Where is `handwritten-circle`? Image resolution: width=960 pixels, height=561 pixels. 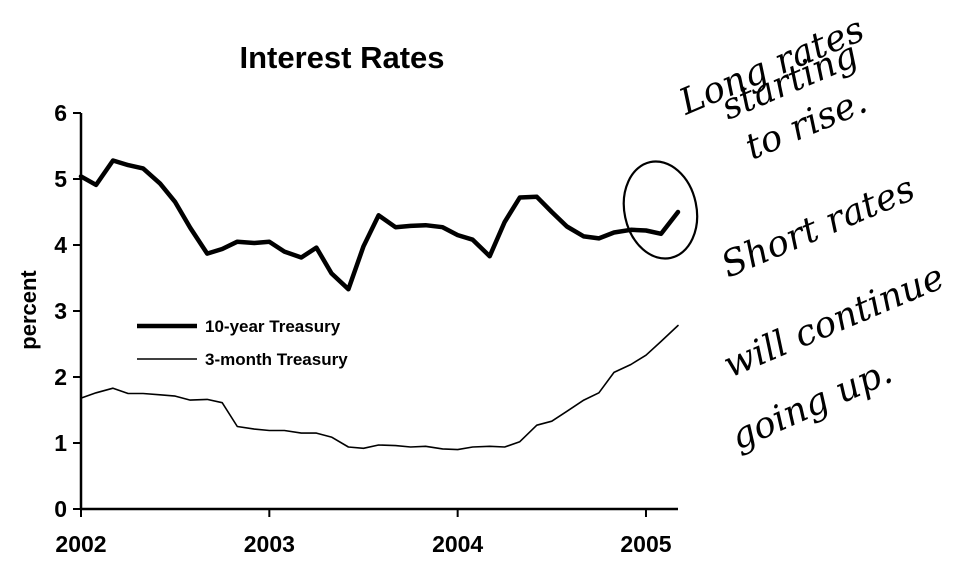 handwritten-circle is located at coordinates (660, 210).